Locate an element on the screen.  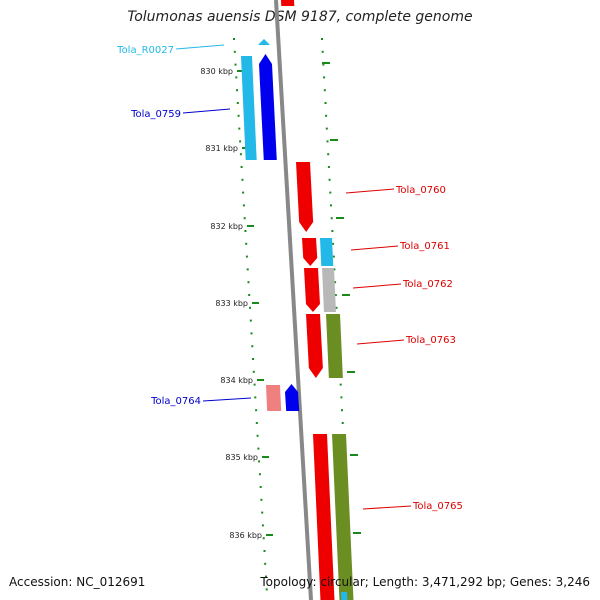
gene-label: Tola_0763 is located at coordinates (430, 340).